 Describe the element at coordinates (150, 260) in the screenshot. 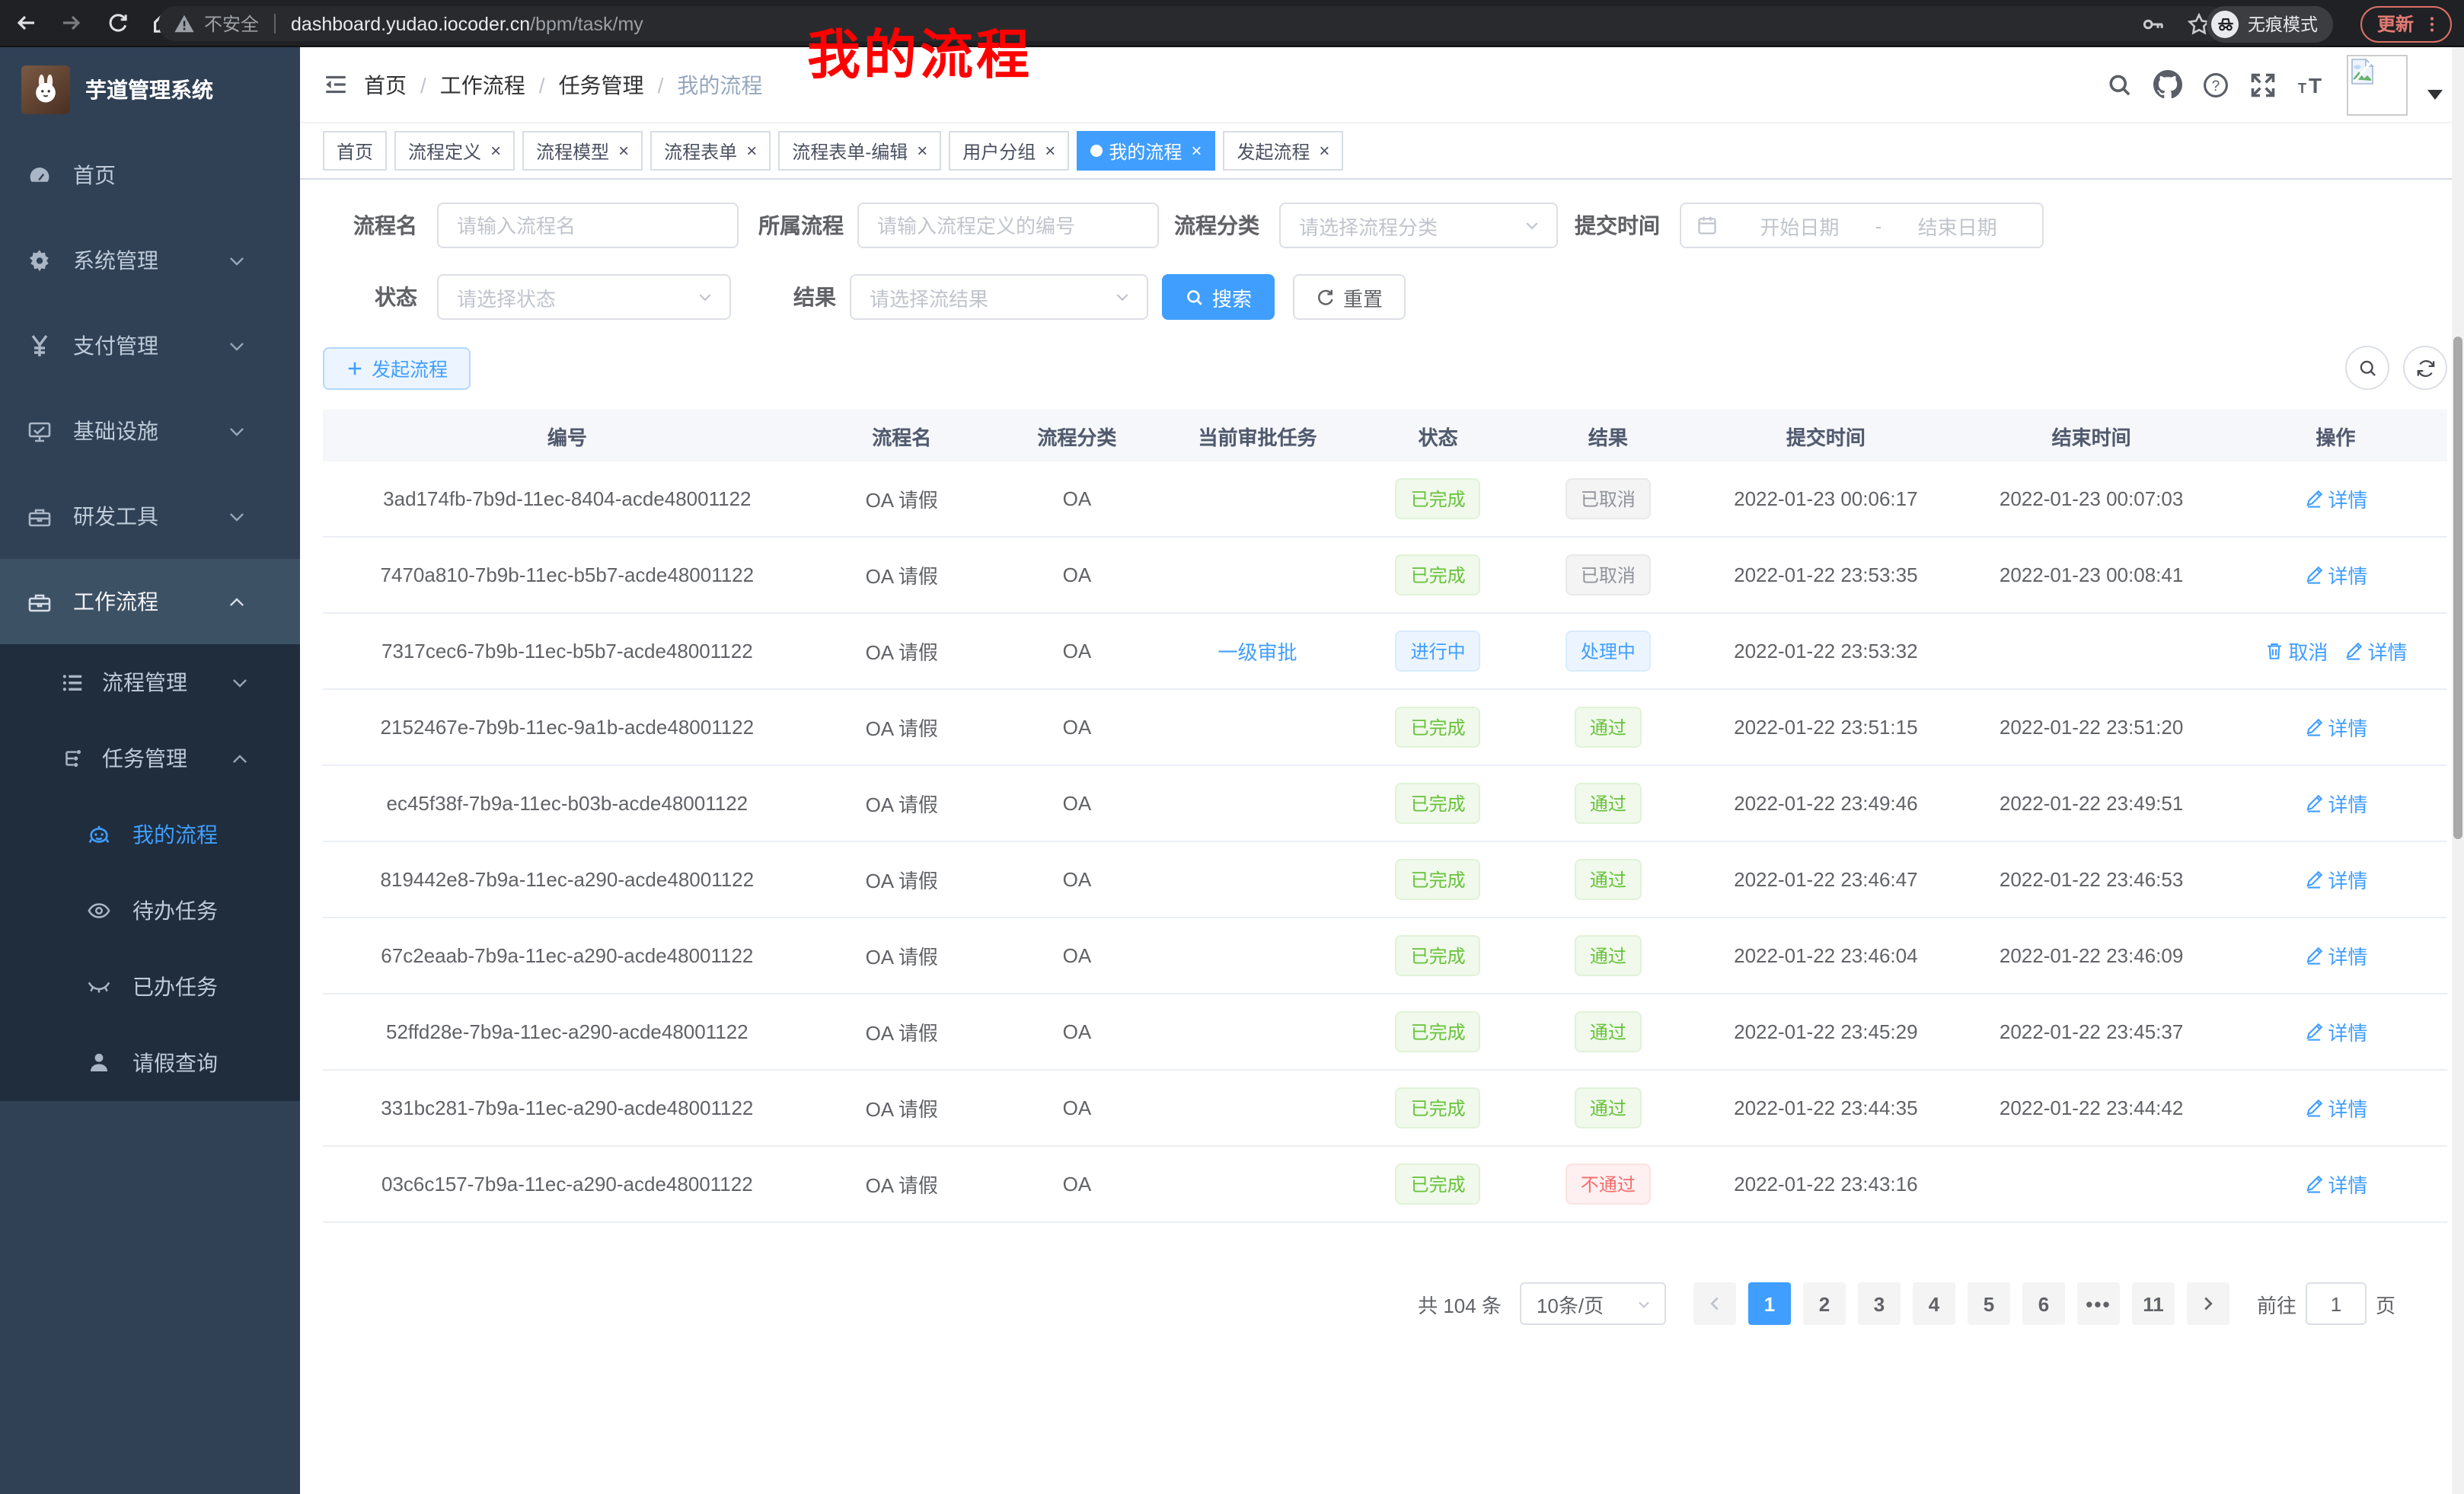

I see `sidebar-item-系统管理: 系统管理` at that location.